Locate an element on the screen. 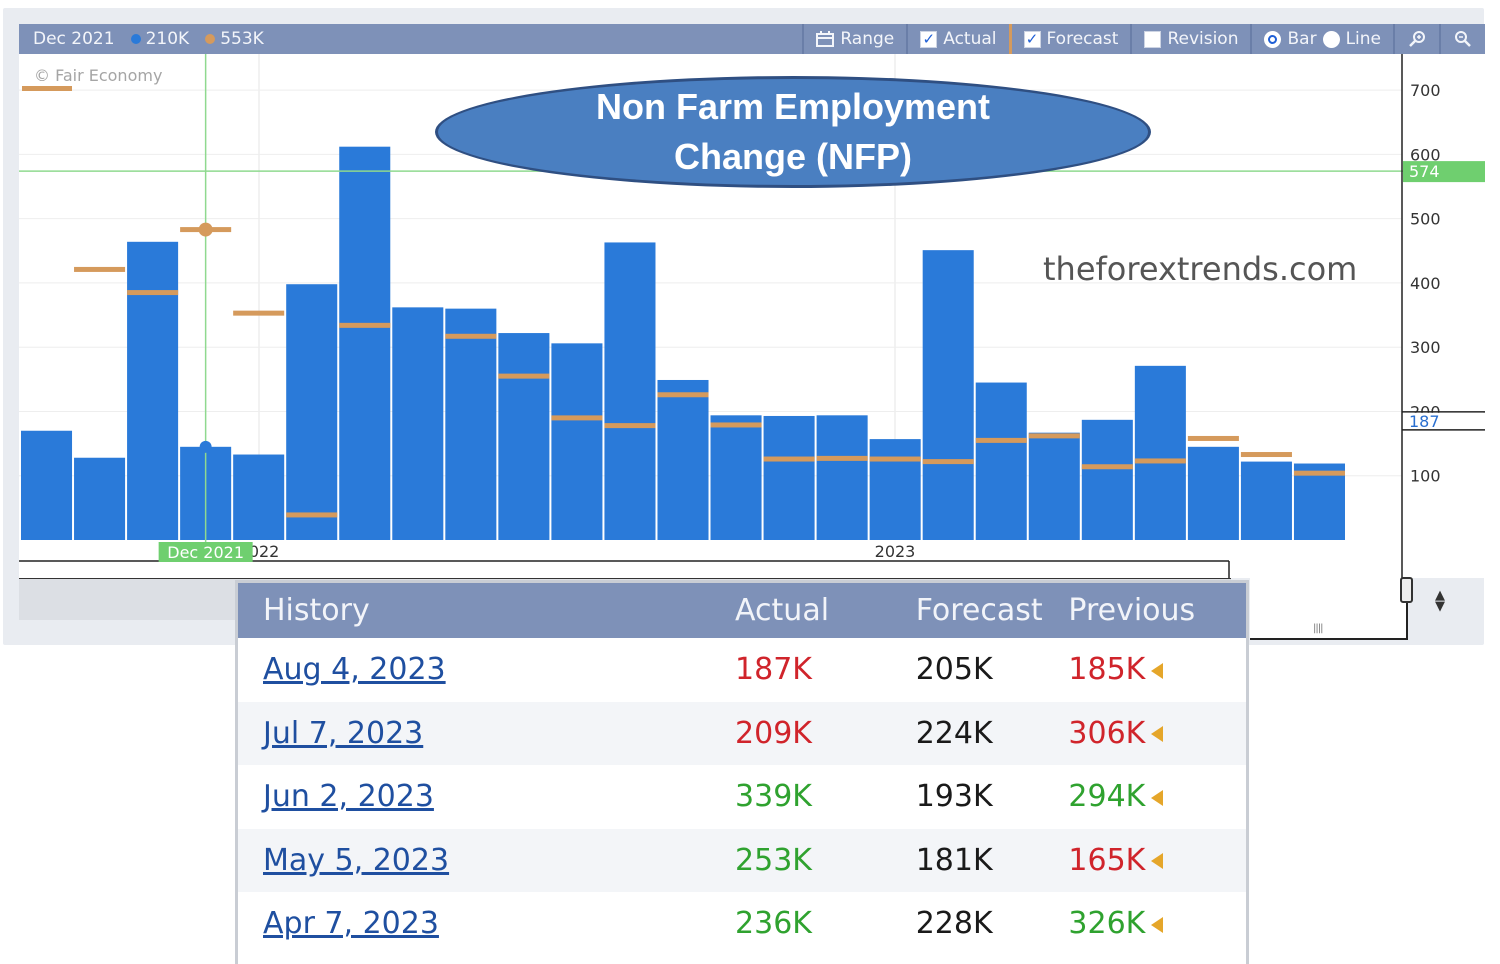  previous-cell: 326K is located at coordinates (1151, 923).